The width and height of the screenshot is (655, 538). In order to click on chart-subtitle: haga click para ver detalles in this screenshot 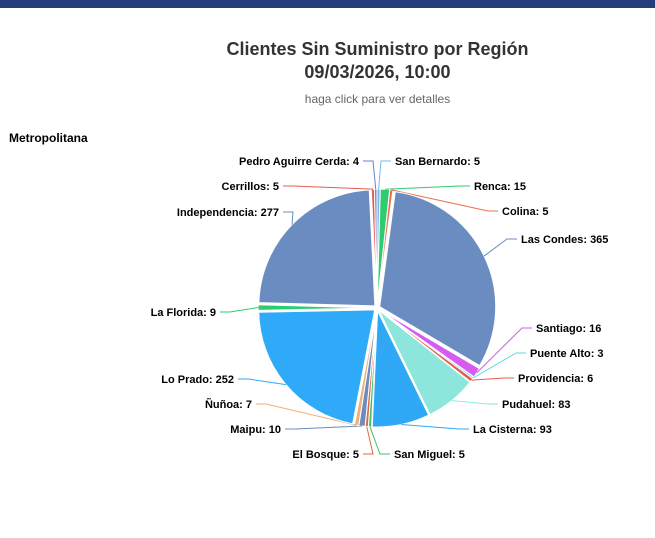, I will do `click(377, 99)`.